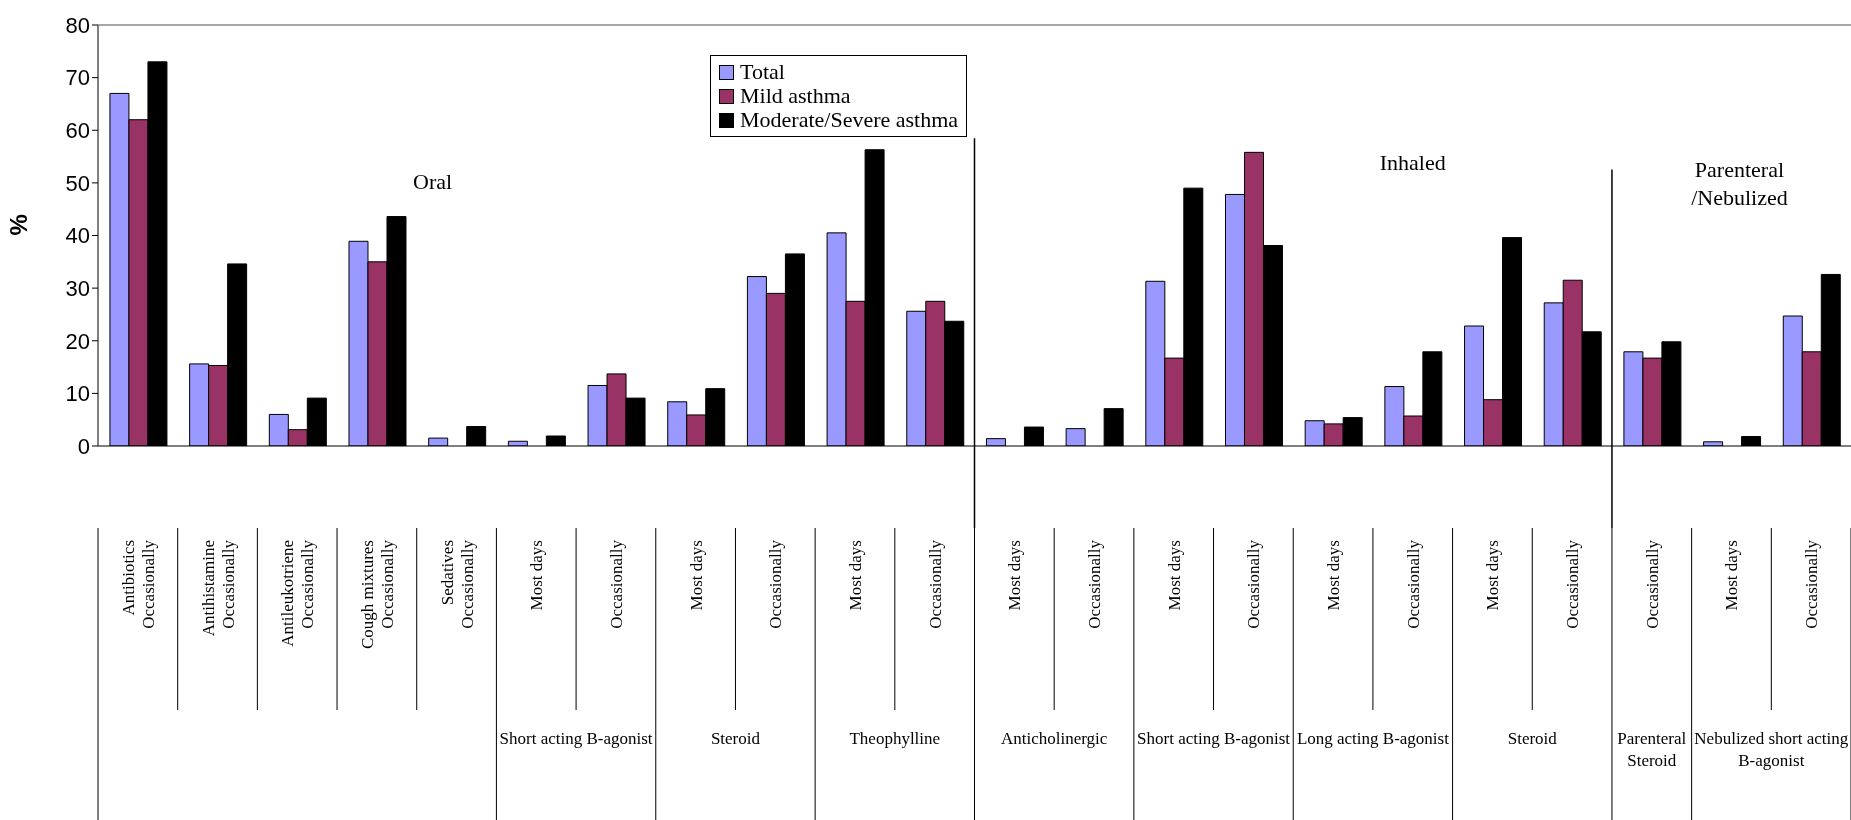  I want to click on annotation: Parenteral /Nebulized, so click(1739, 183).